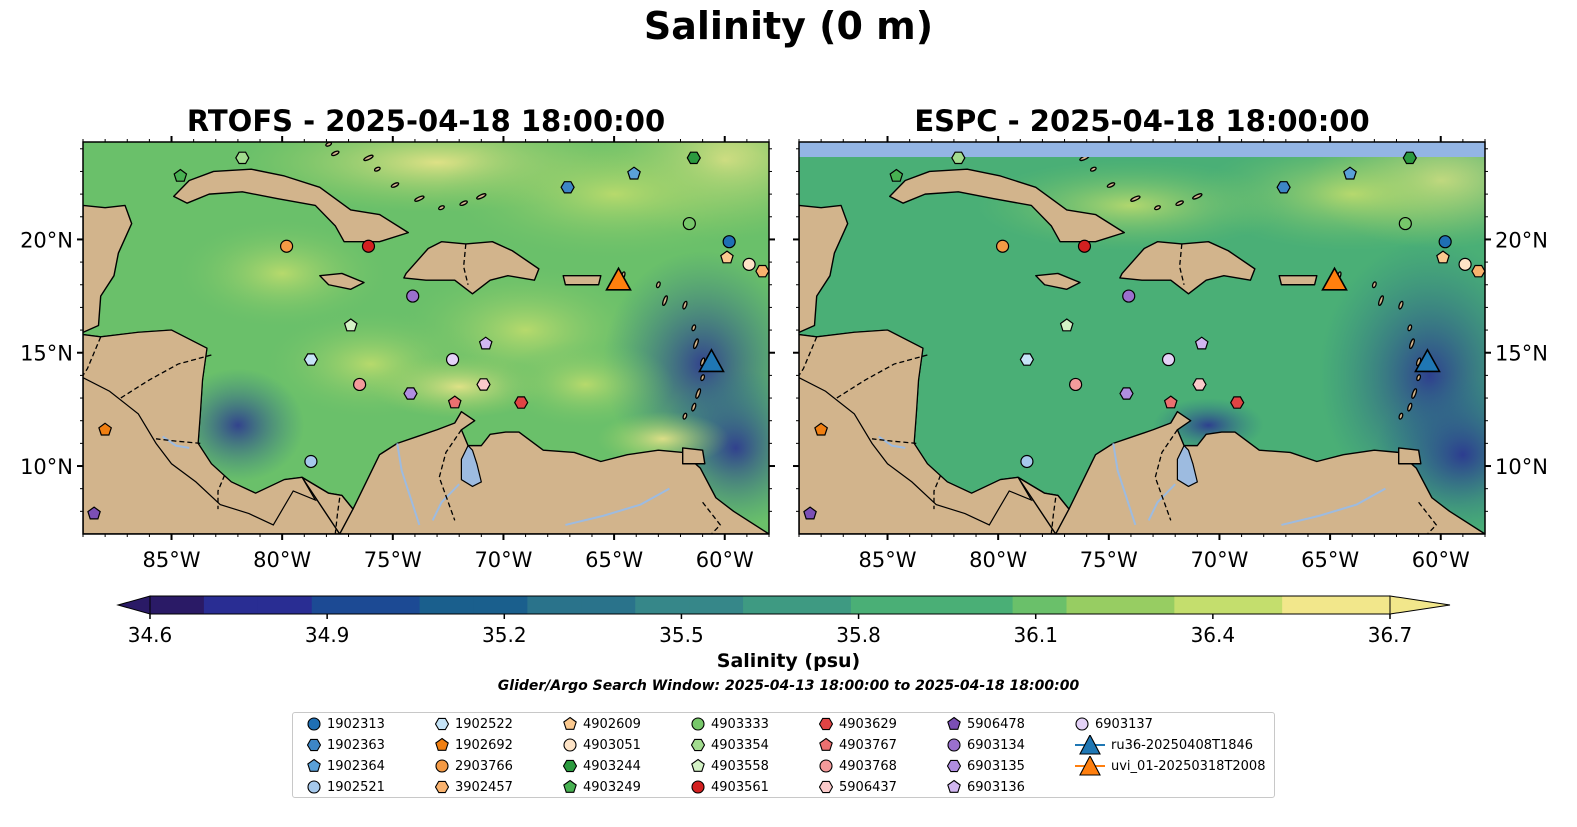  I want to click on legend-label: 4903244, so click(612, 766).